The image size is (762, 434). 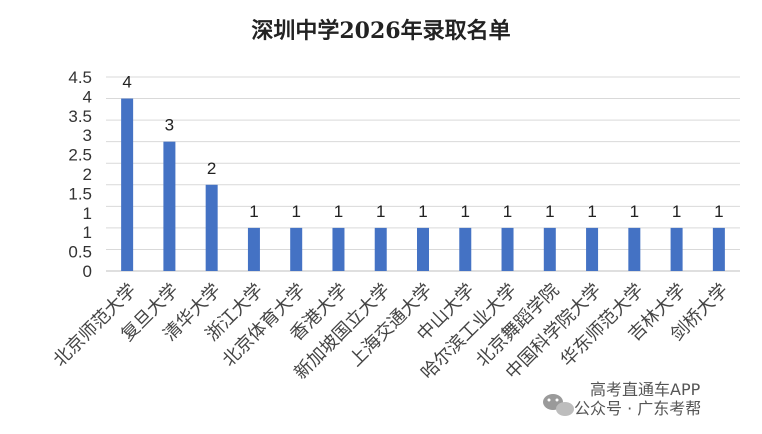 I want to click on y-tick-label: 2.5, so click(x=80, y=155).